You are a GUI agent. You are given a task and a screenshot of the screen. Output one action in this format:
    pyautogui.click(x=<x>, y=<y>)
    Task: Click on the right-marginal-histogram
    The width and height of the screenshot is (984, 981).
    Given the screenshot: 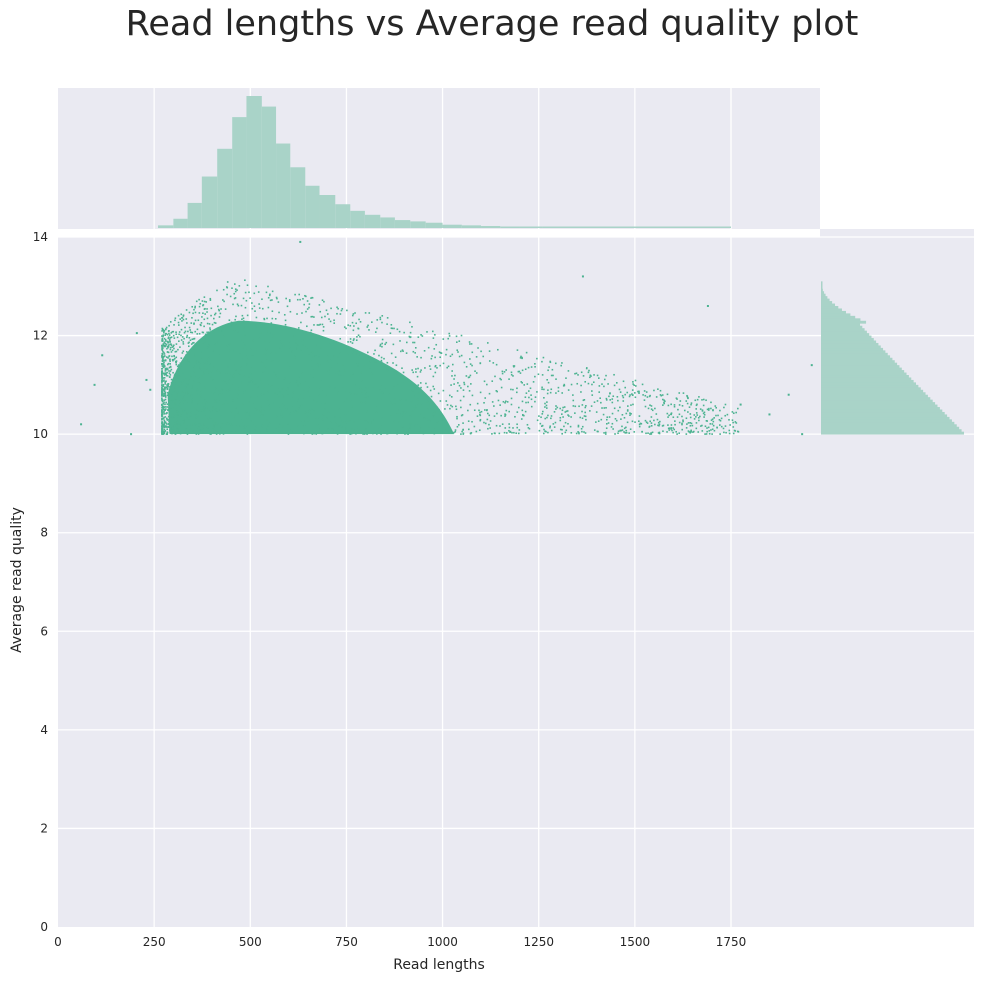 What is the action you would take?
    pyautogui.click(x=892, y=358)
    